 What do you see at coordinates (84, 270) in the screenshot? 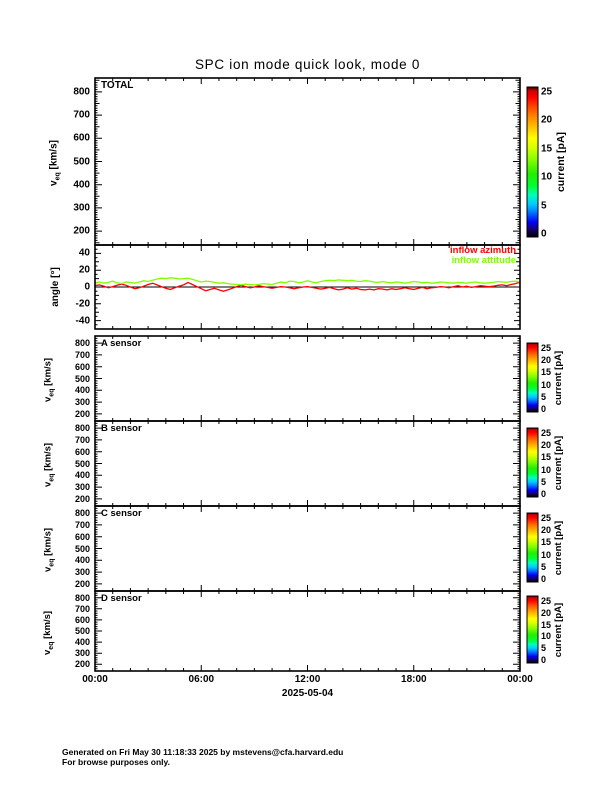
I see `y-tick-label: 20` at bounding box center [84, 270].